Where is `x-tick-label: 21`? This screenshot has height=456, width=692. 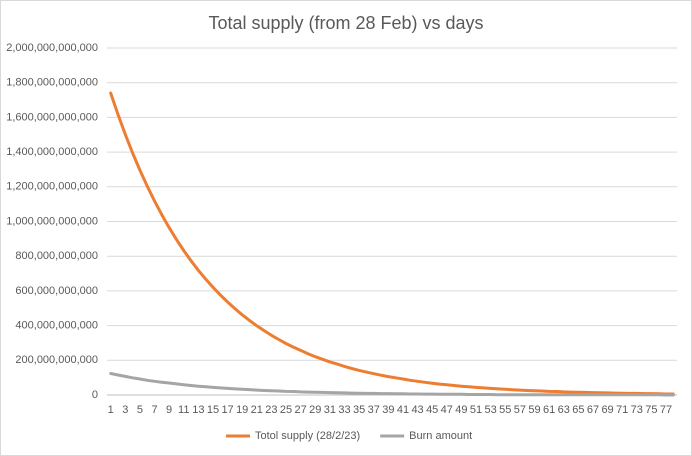
x-tick-label: 21 is located at coordinates (257, 410).